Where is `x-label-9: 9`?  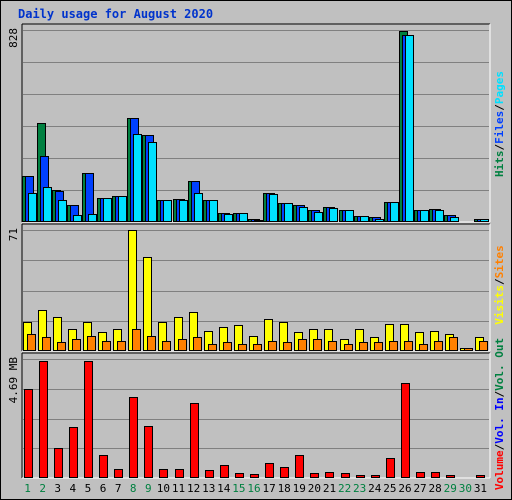
x-label-9: 9 is located at coordinates (148, 488).